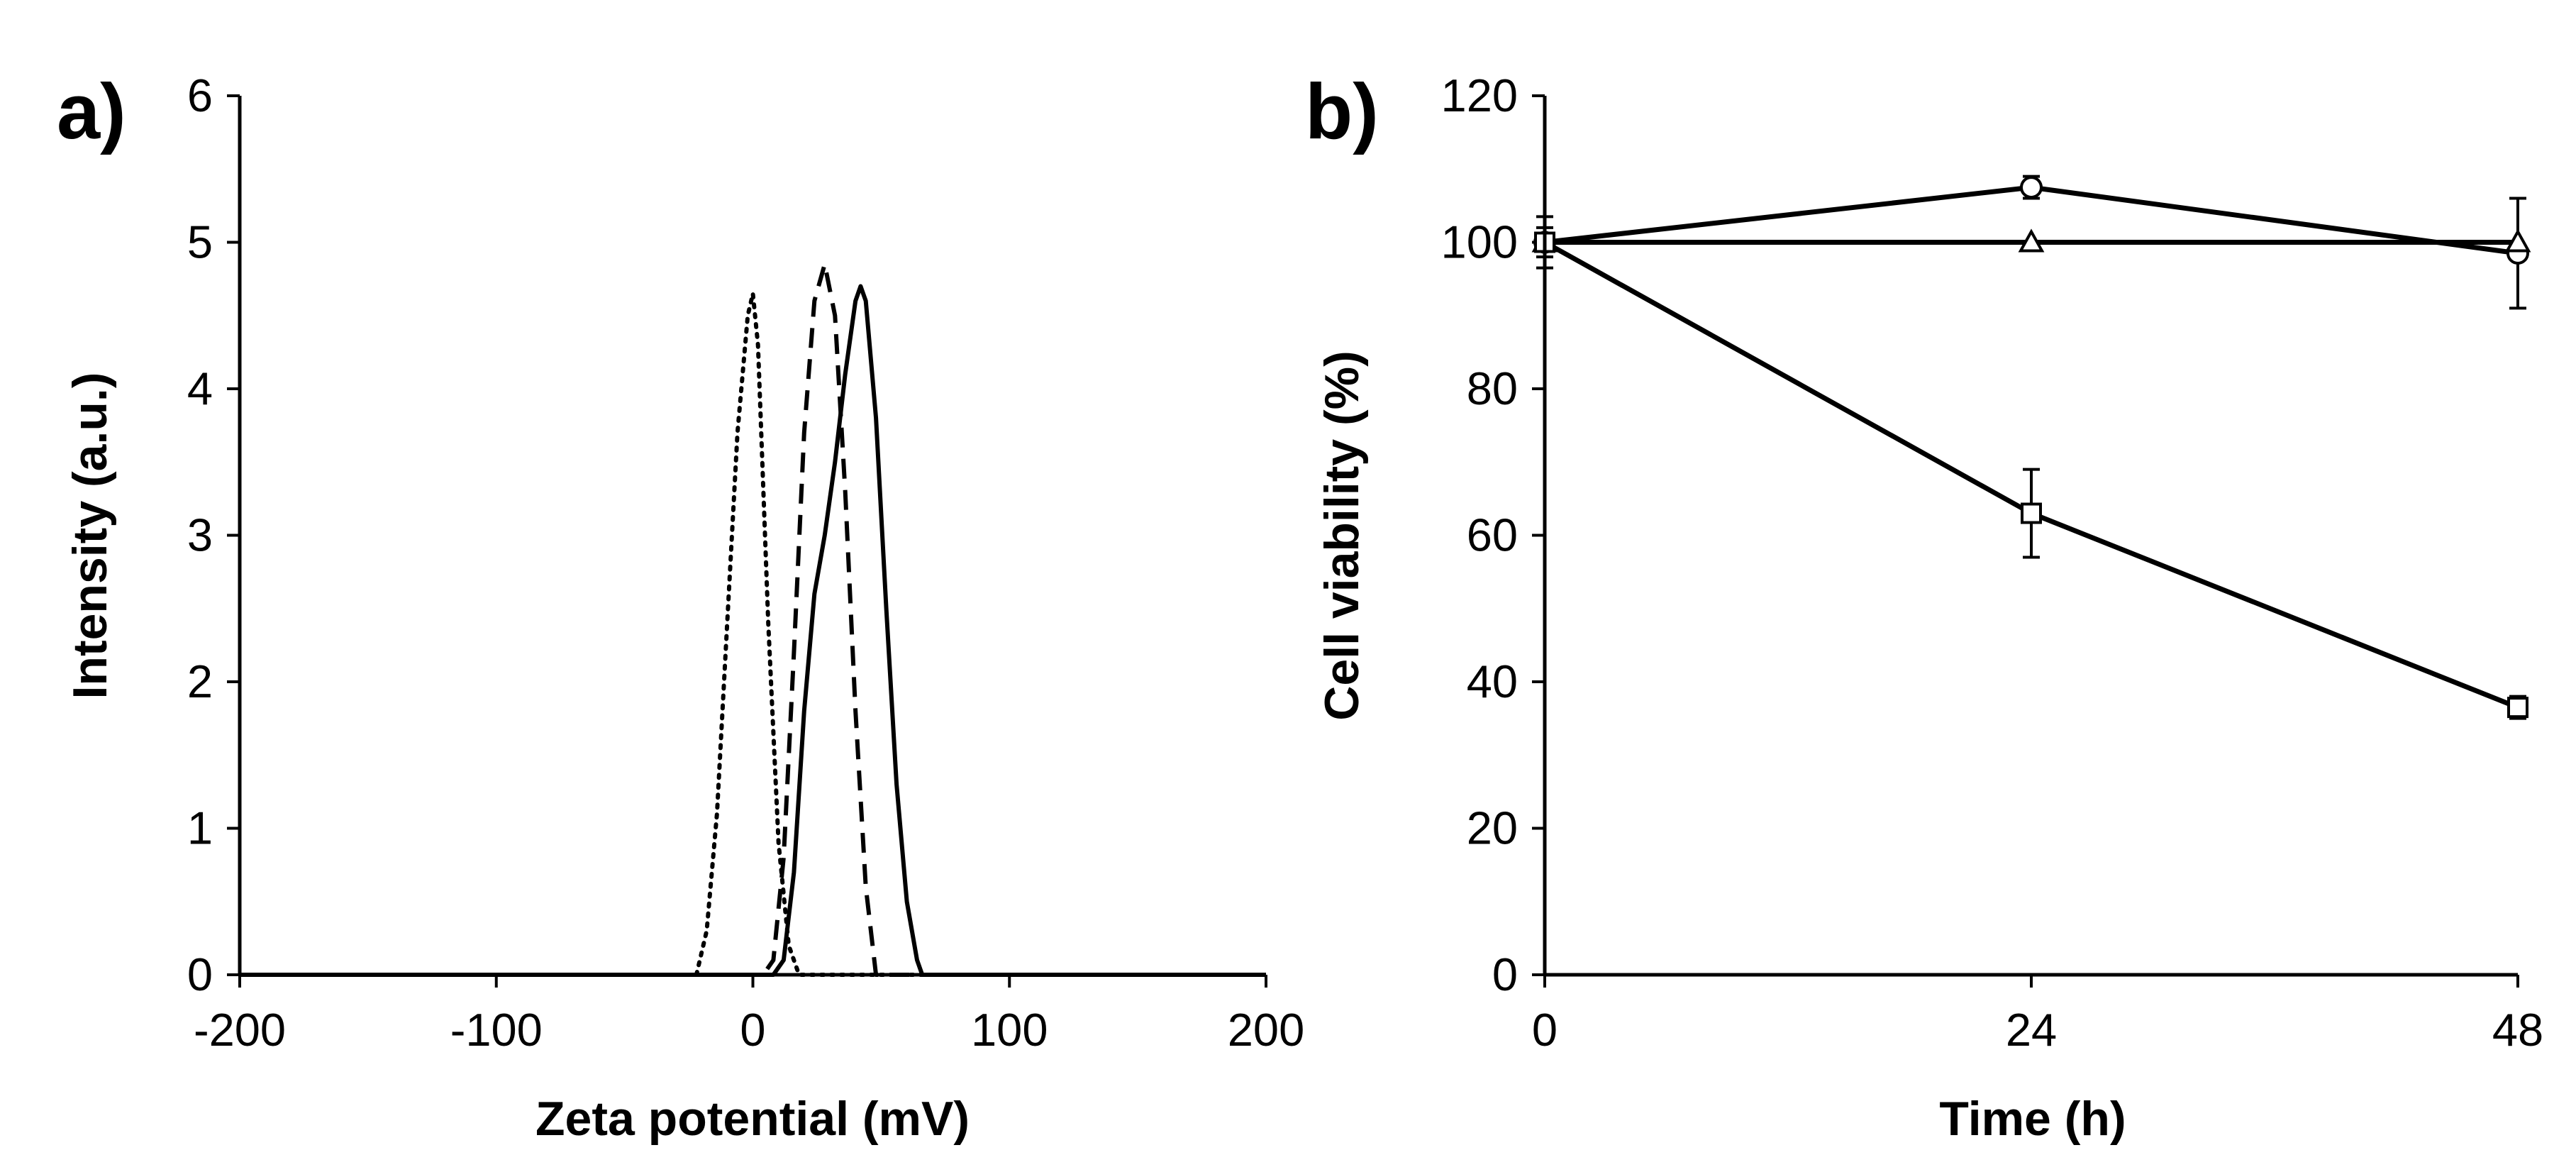  Describe the element at coordinates (2032, 1119) in the screenshot. I see `panel-b-x-title: Time (h)` at that location.